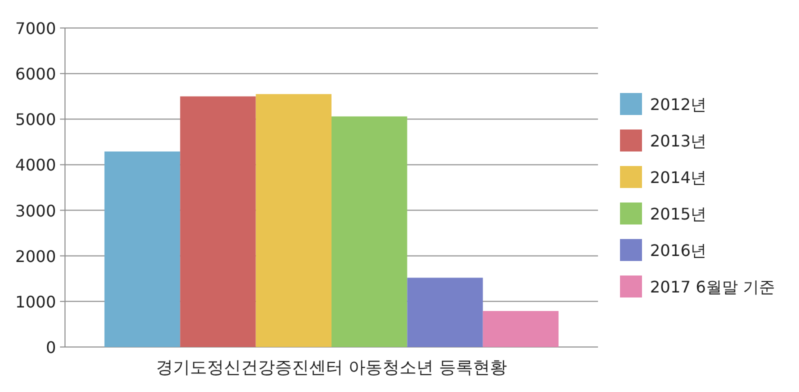 The width and height of the screenshot is (799, 392). What do you see at coordinates (678, 104) in the screenshot?
I see `legend-label: 2012년` at bounding box center [678, 104].